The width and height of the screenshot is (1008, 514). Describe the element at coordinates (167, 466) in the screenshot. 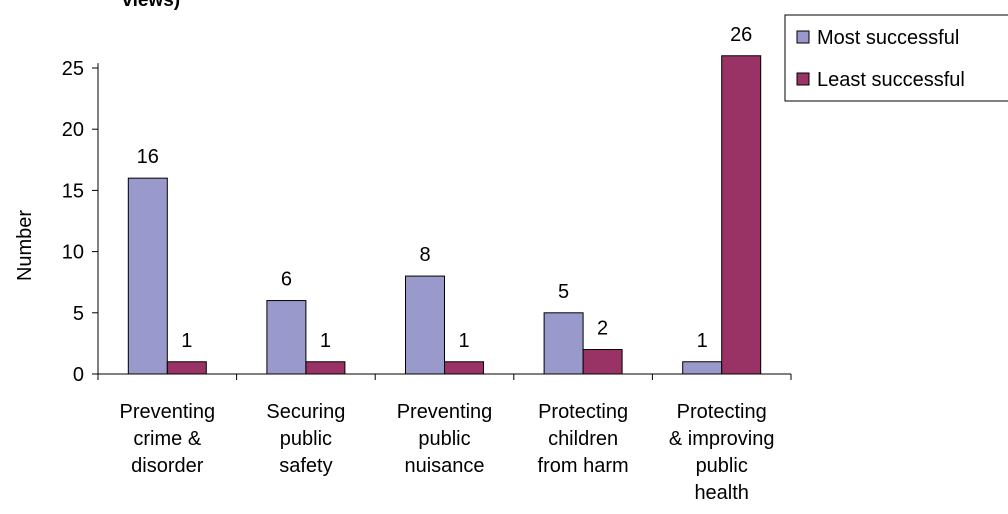

I see `x-category-label: disorder` at that location.